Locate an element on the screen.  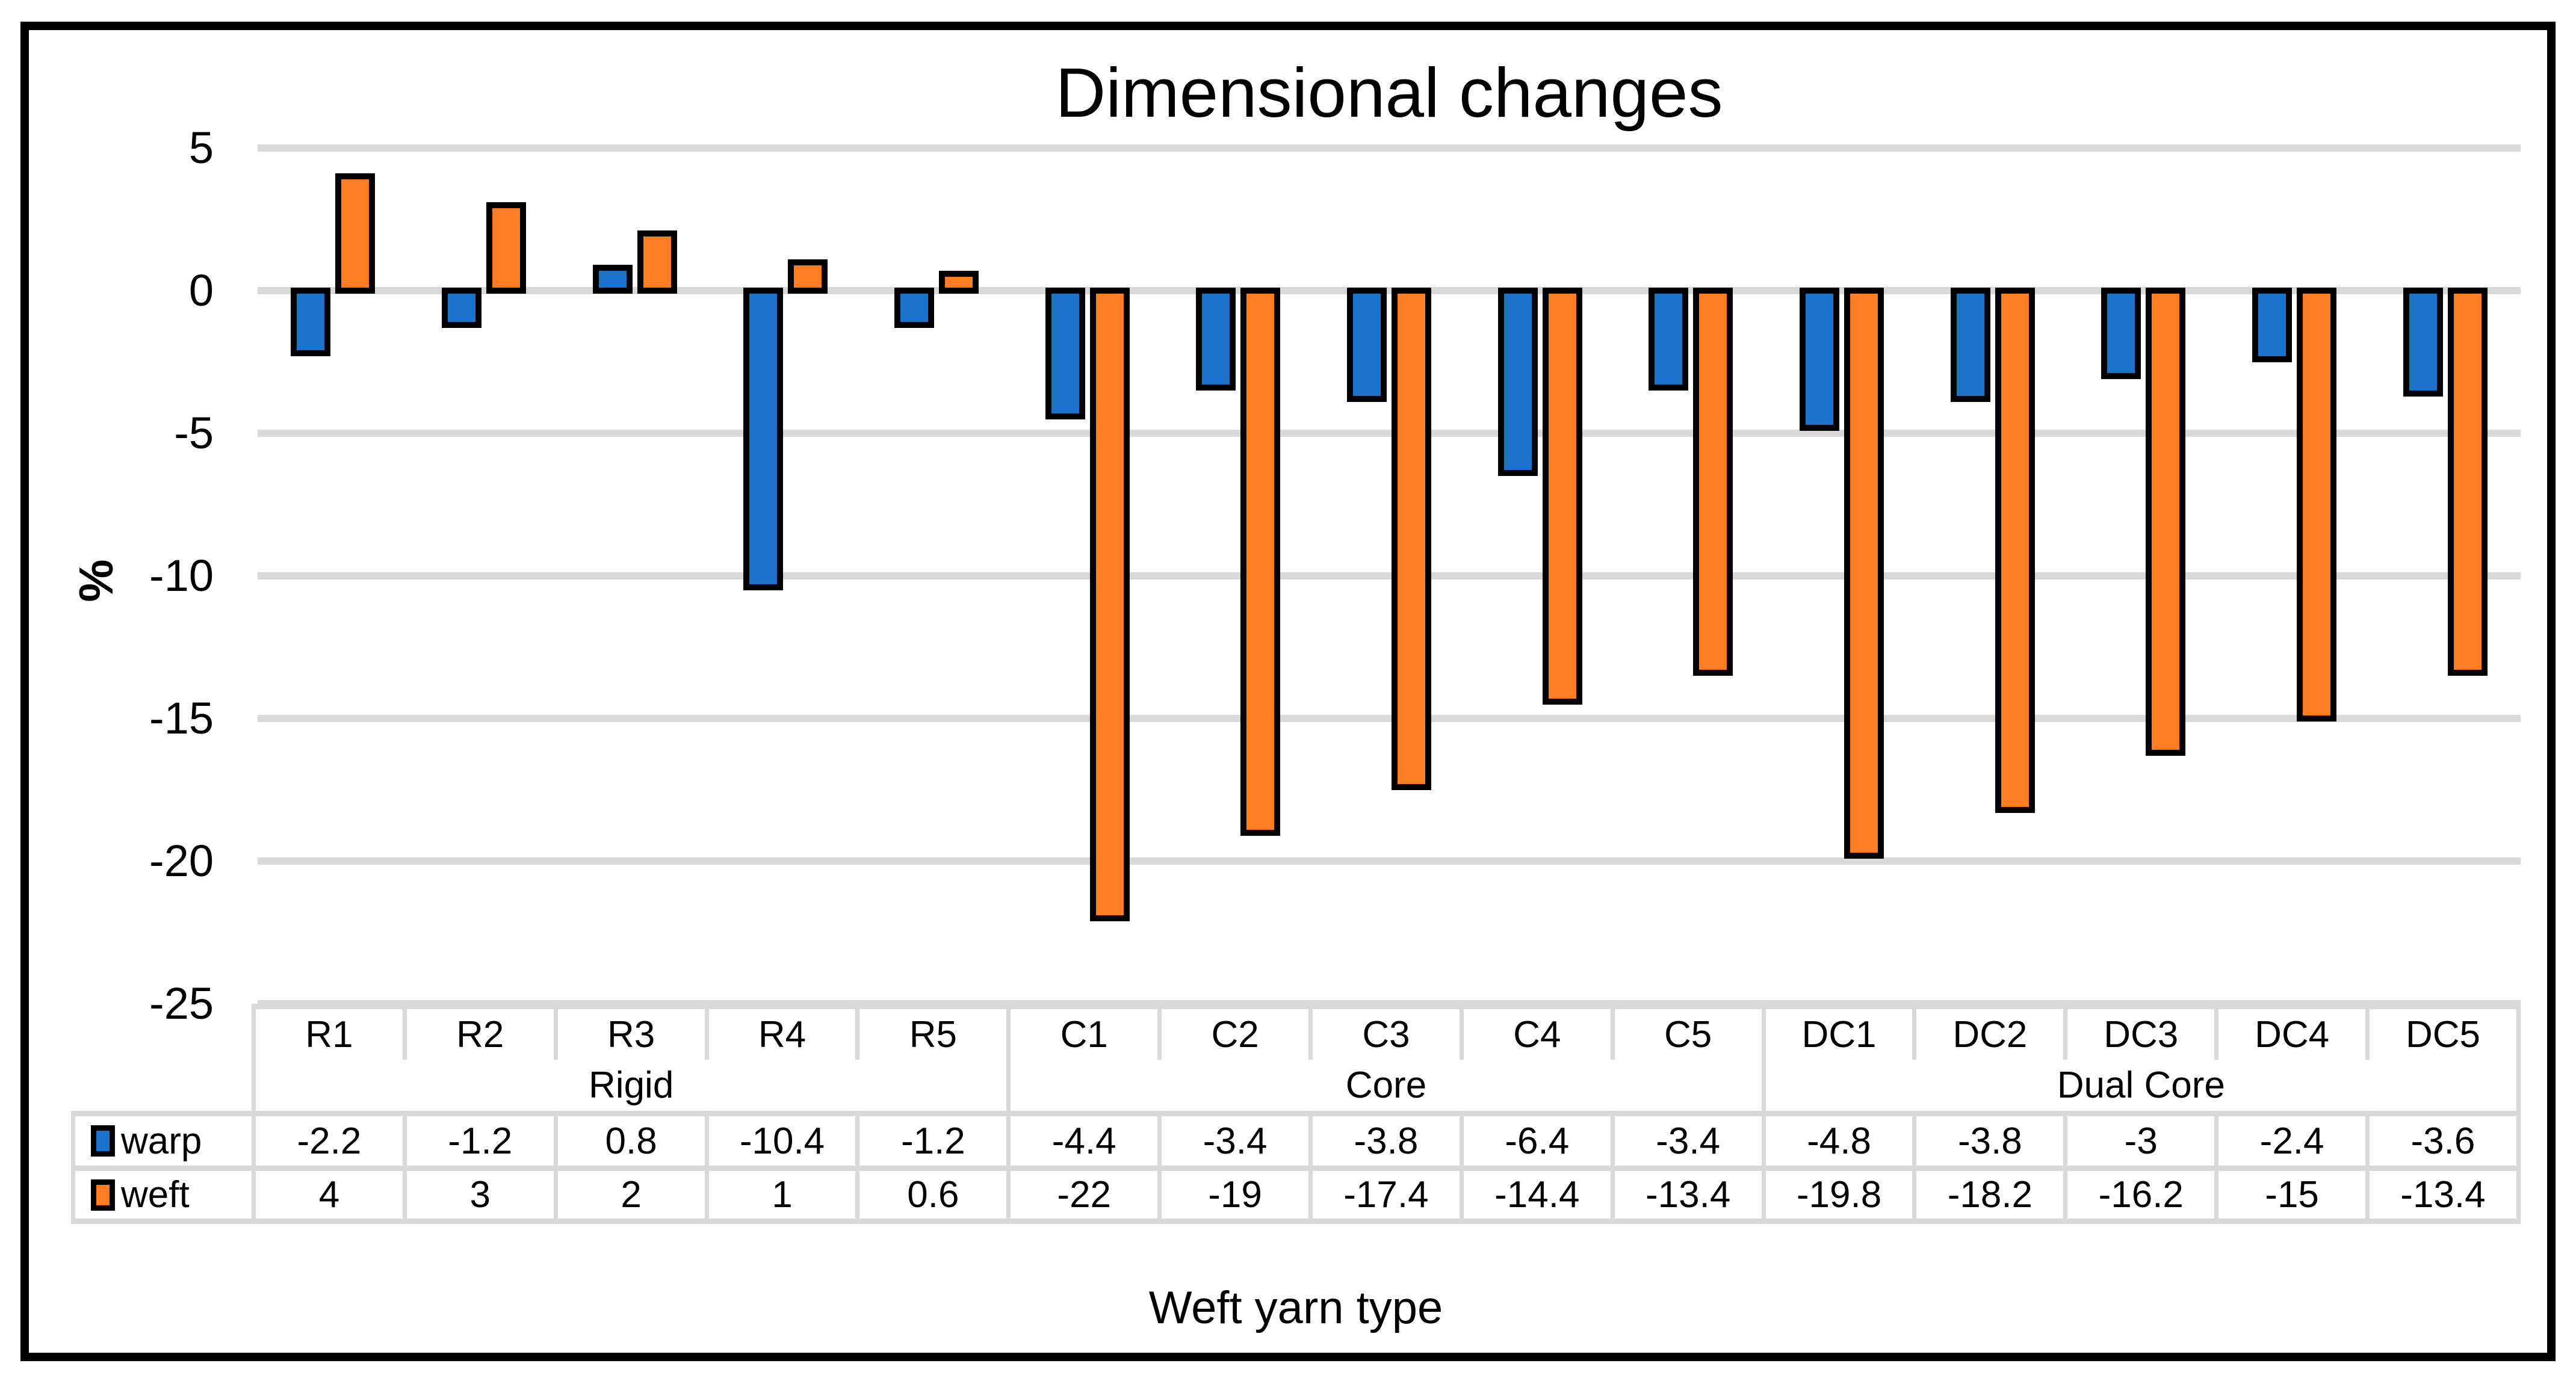
bar-weft-R5 is located at coordinates (959, 282).